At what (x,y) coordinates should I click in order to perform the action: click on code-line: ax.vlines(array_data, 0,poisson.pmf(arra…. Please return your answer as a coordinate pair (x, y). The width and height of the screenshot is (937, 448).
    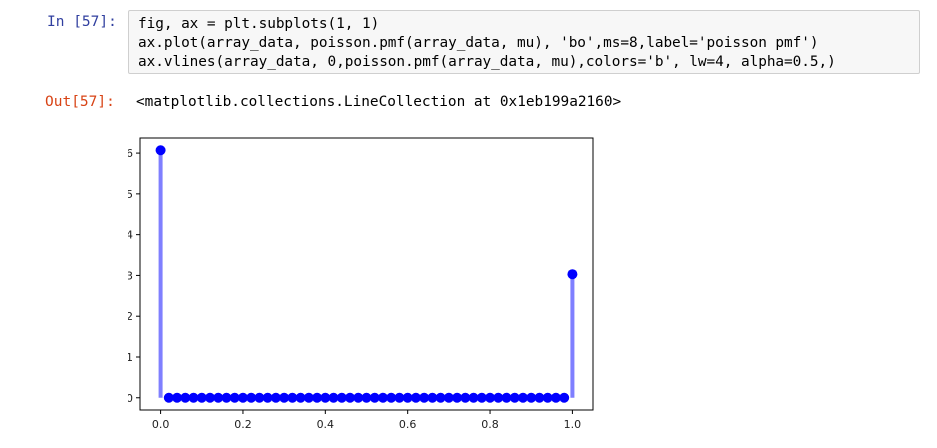
    Looking at the image, I should click on (487, 62).